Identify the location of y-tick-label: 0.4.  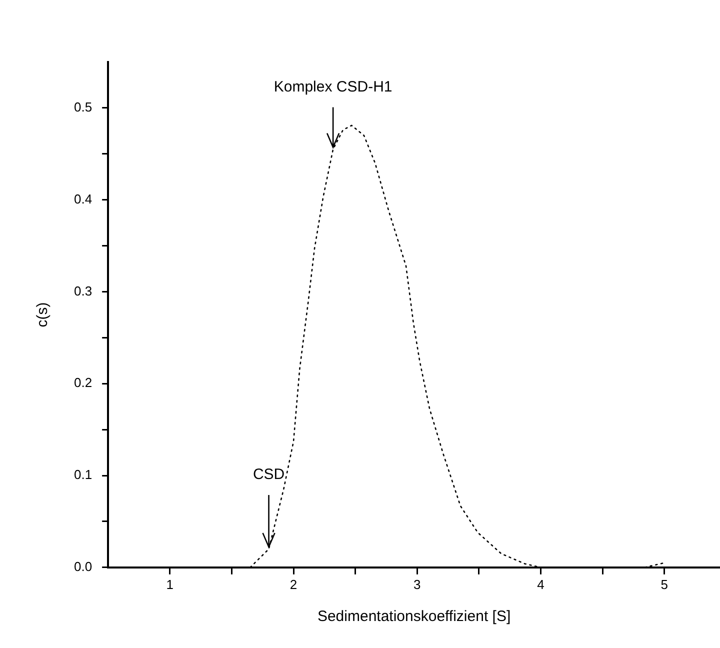
(83, 198).